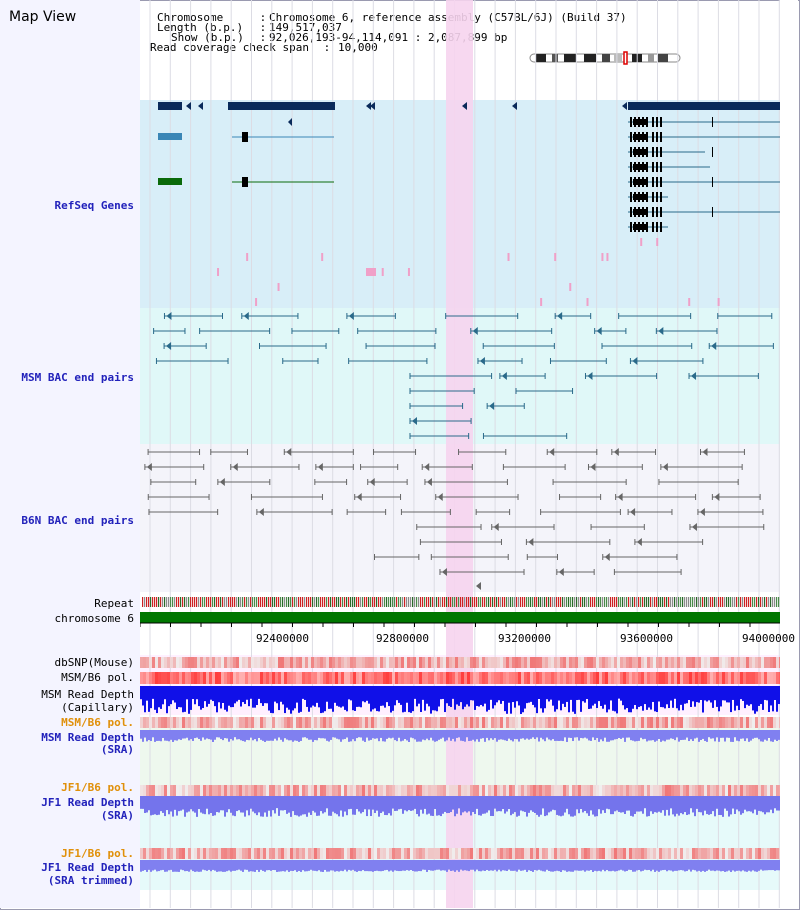 This screenshot has height=910, width=800. I want to click on transcript-exon, so click(640, 152).